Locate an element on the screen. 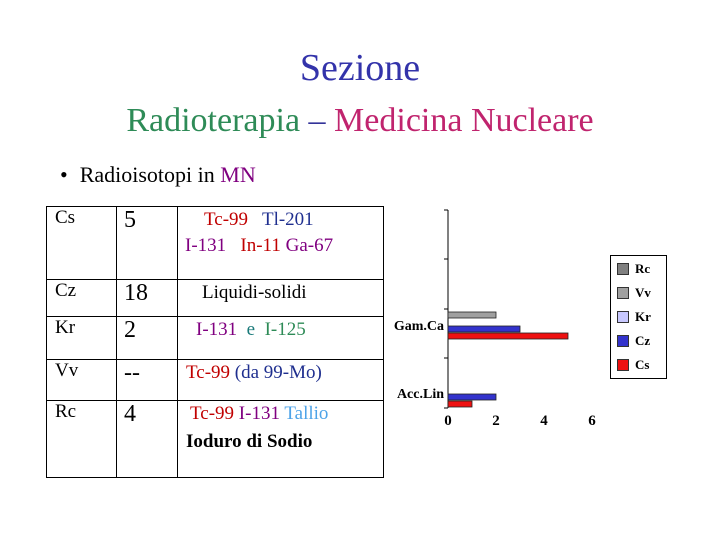 This screenshot has width=720, height=540. x-tick-label: 4 is located at coordinates (544, 421).